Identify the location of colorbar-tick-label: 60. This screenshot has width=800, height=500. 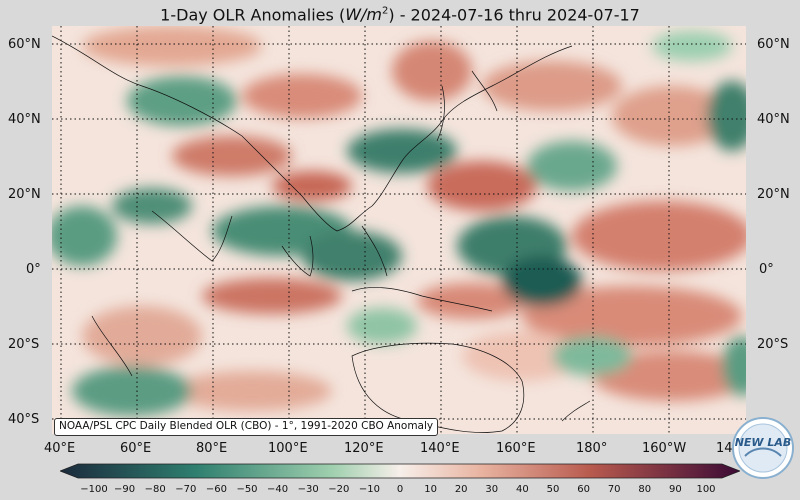
(583, 489).